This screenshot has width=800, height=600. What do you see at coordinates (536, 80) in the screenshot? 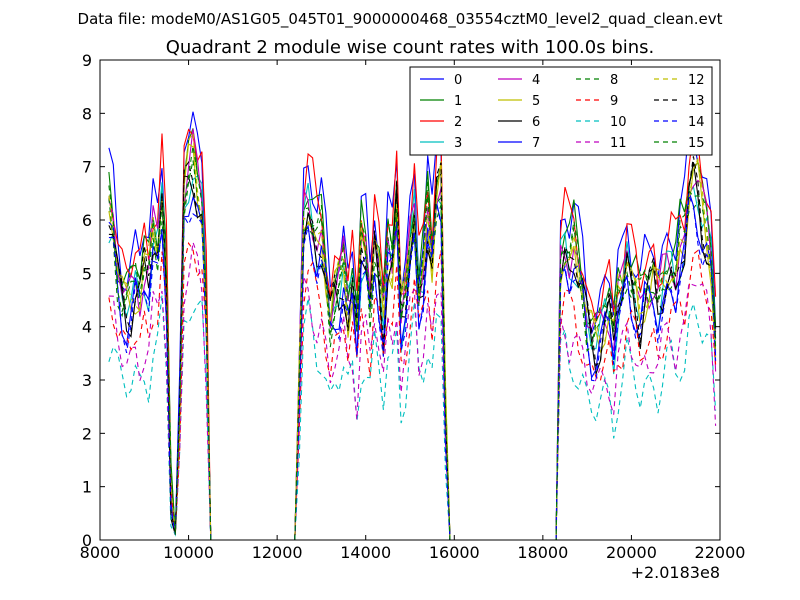
I see `legend-label-4: 4` at bounding box center [536, 80].